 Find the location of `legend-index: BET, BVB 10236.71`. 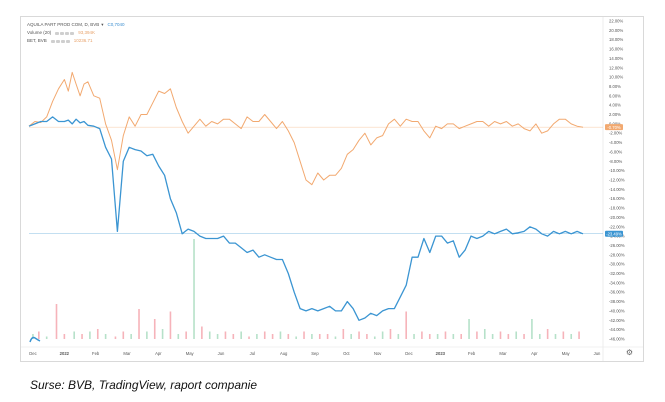

legend-index: BET, BVB 10236.71 is located at coordinates (60, 41).